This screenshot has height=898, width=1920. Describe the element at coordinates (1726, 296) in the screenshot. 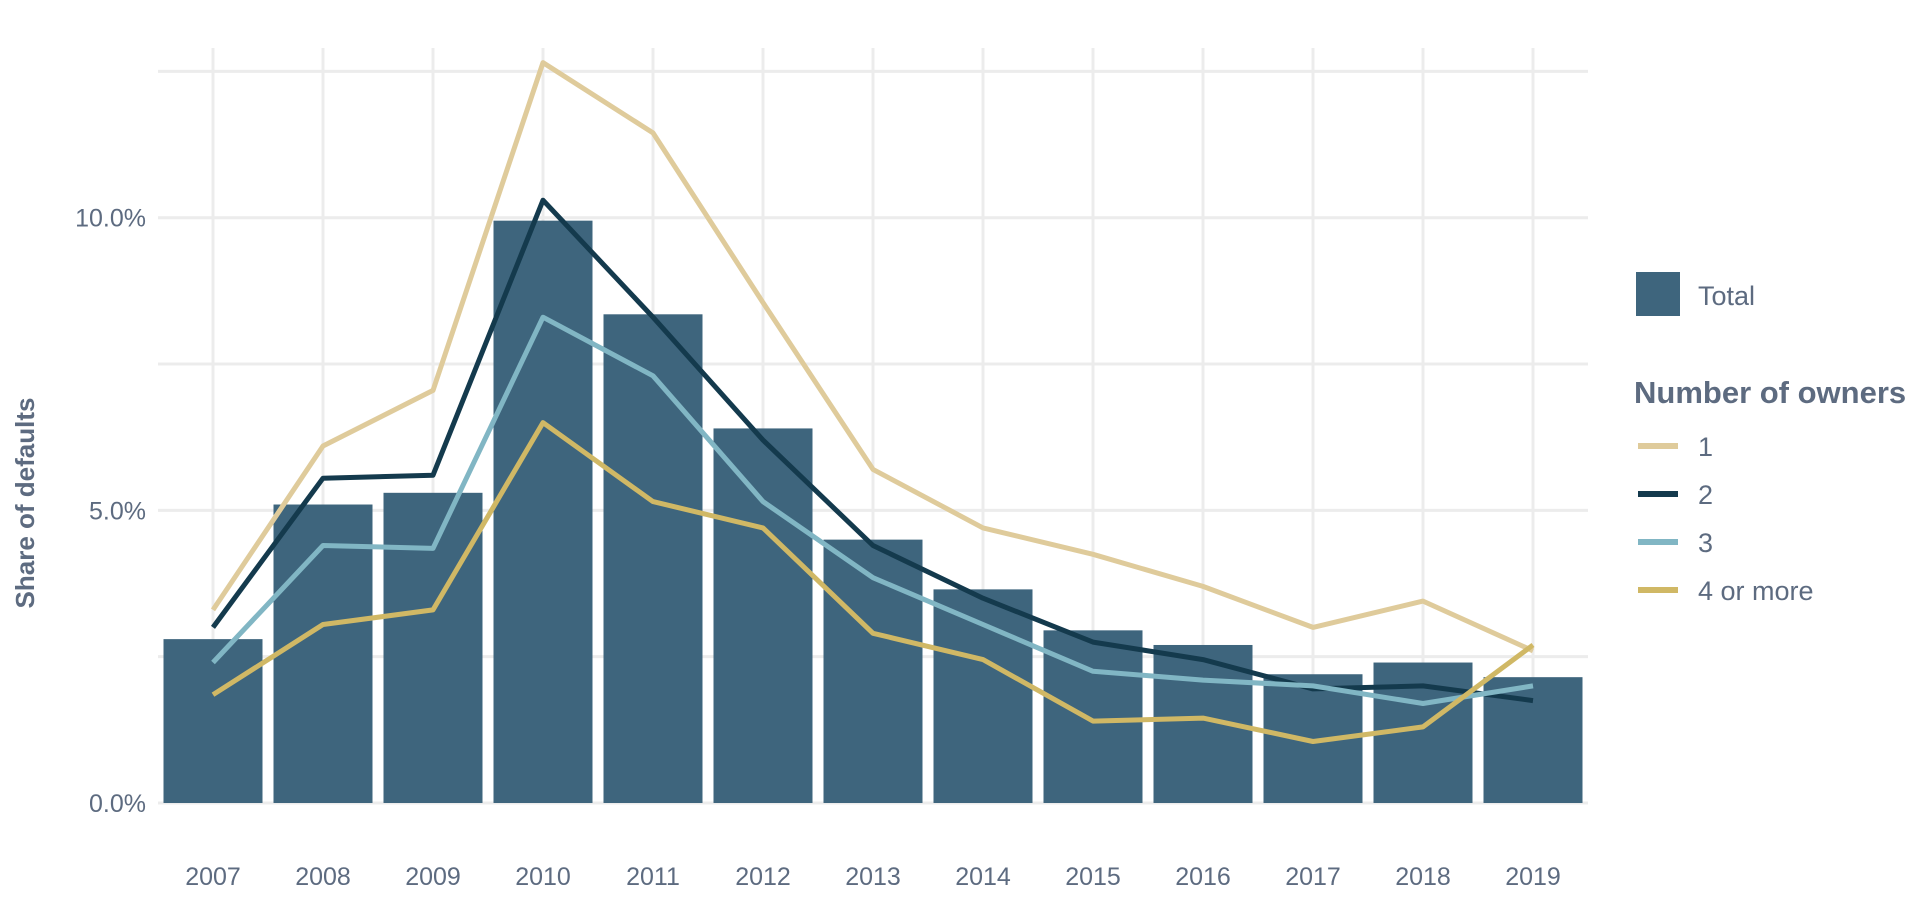

I see `legend-label-total: Total` at that location.